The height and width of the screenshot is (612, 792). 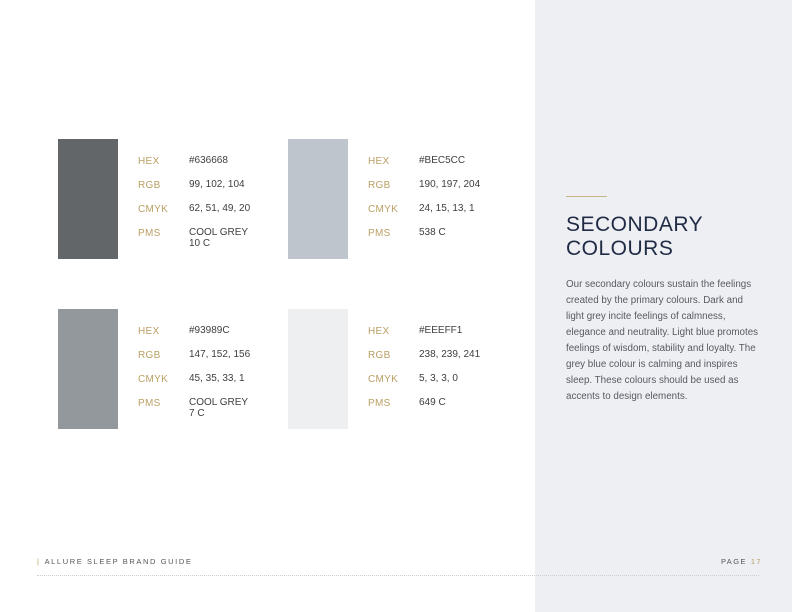 What do you see at coordinates (118, 561) in the screenshot?
I see `guide-title-text: ALLURE SLEEP BRAND GUIDE` at bounding box center [118, 561].